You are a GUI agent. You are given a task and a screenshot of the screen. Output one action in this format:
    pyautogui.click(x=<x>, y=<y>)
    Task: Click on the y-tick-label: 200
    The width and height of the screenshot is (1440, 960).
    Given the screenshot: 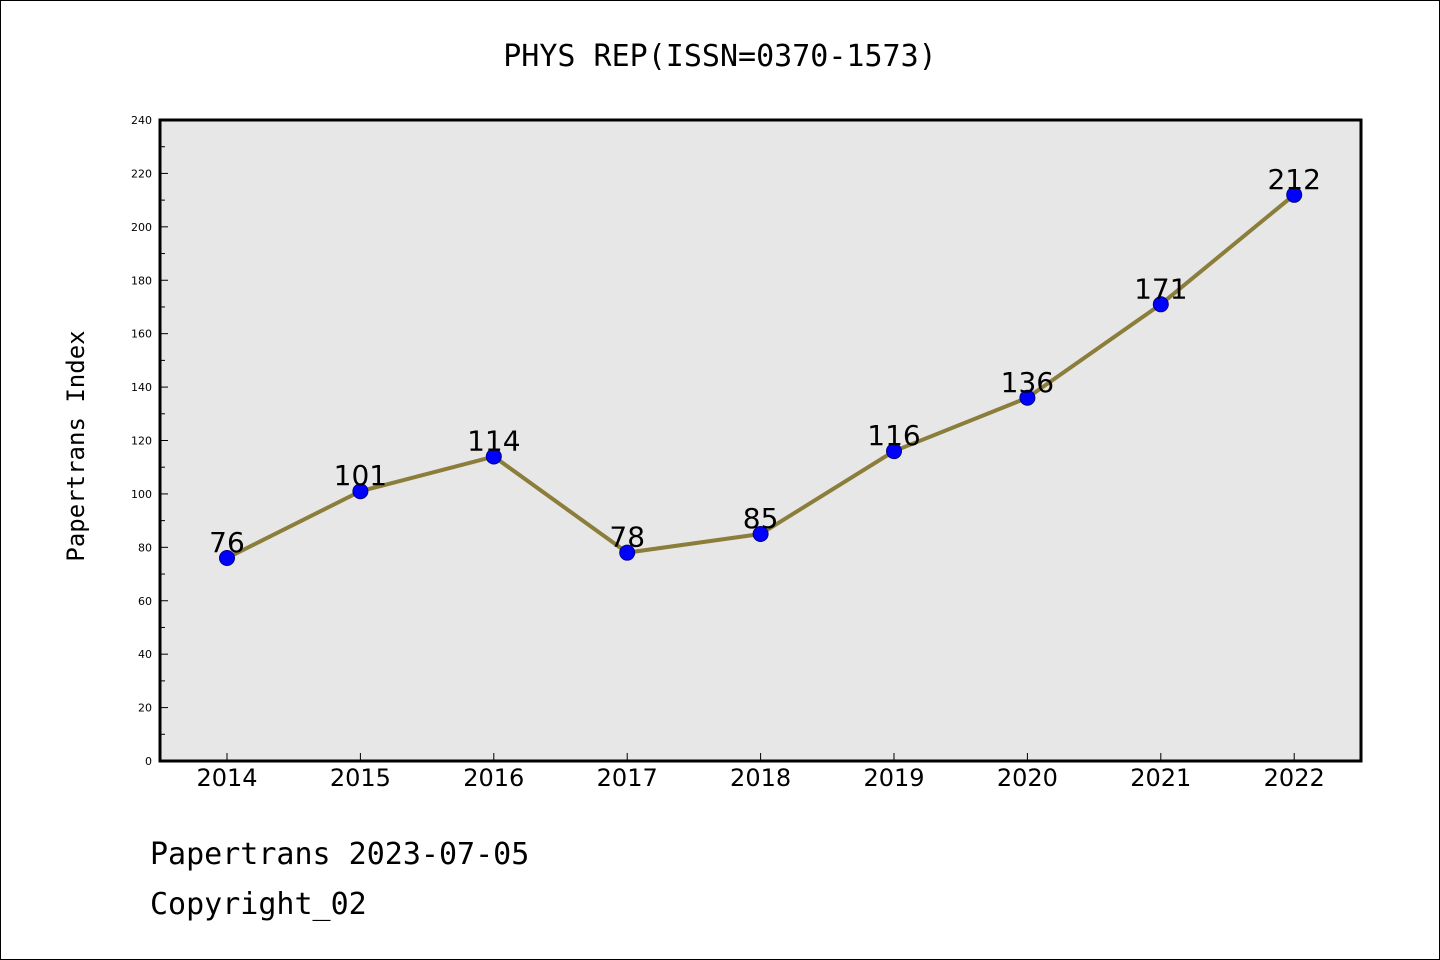 What is the action you would take?
    pyautogui.click(x=141, y=227)
    